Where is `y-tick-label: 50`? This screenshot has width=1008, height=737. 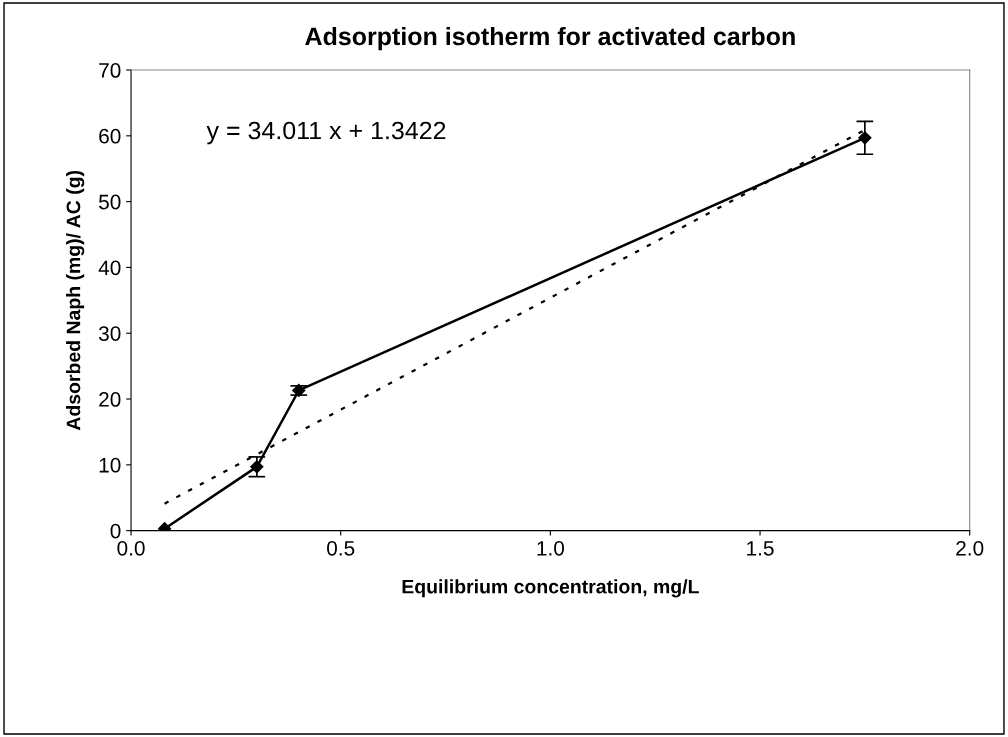
y-tick-label: 50 is located at coordinates (109, 202).